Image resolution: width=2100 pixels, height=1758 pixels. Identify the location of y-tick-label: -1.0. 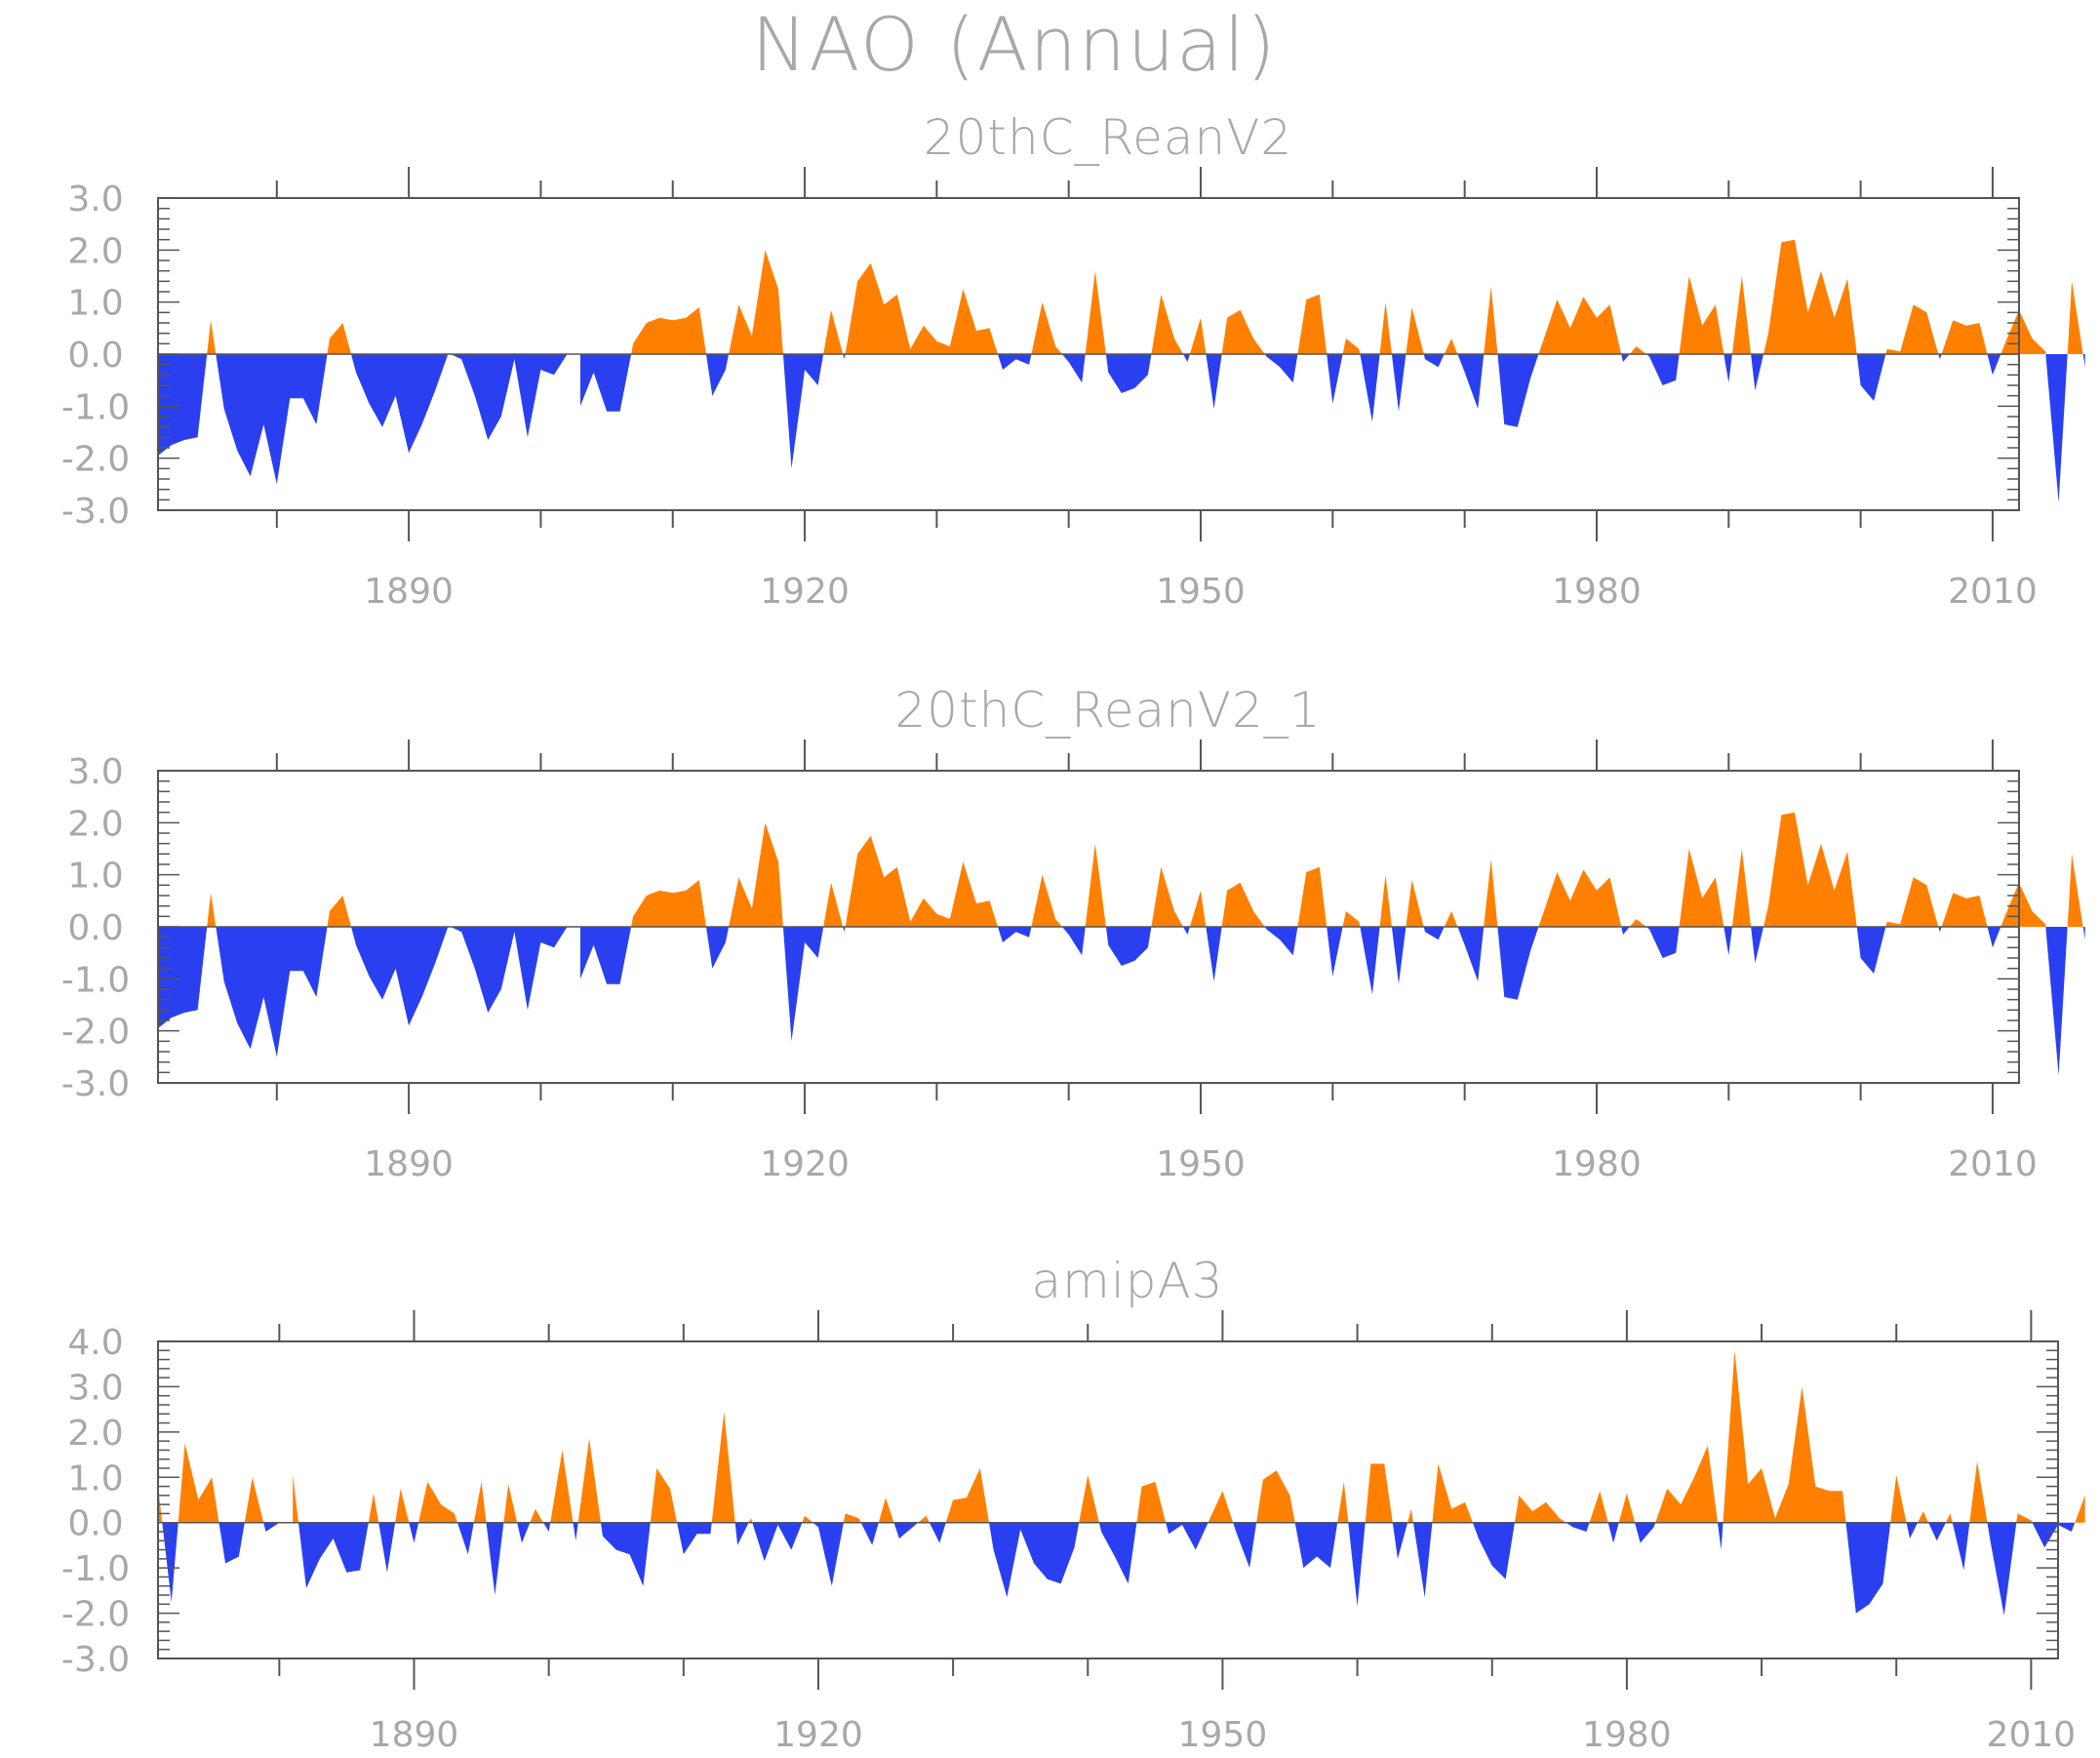
(96, 1569).